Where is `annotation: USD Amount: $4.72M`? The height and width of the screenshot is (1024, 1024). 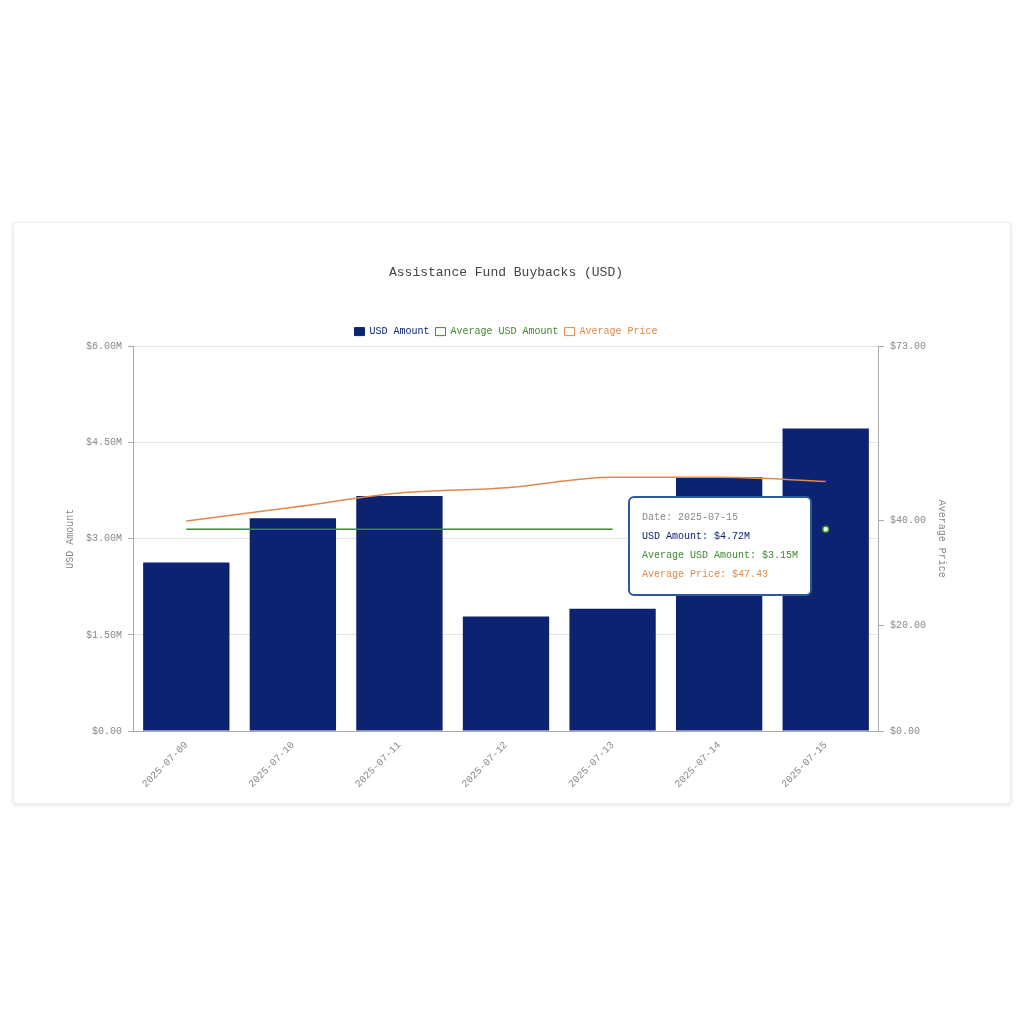 annotation: USD Amount: $4.72M is located at coordinates (697, 537).